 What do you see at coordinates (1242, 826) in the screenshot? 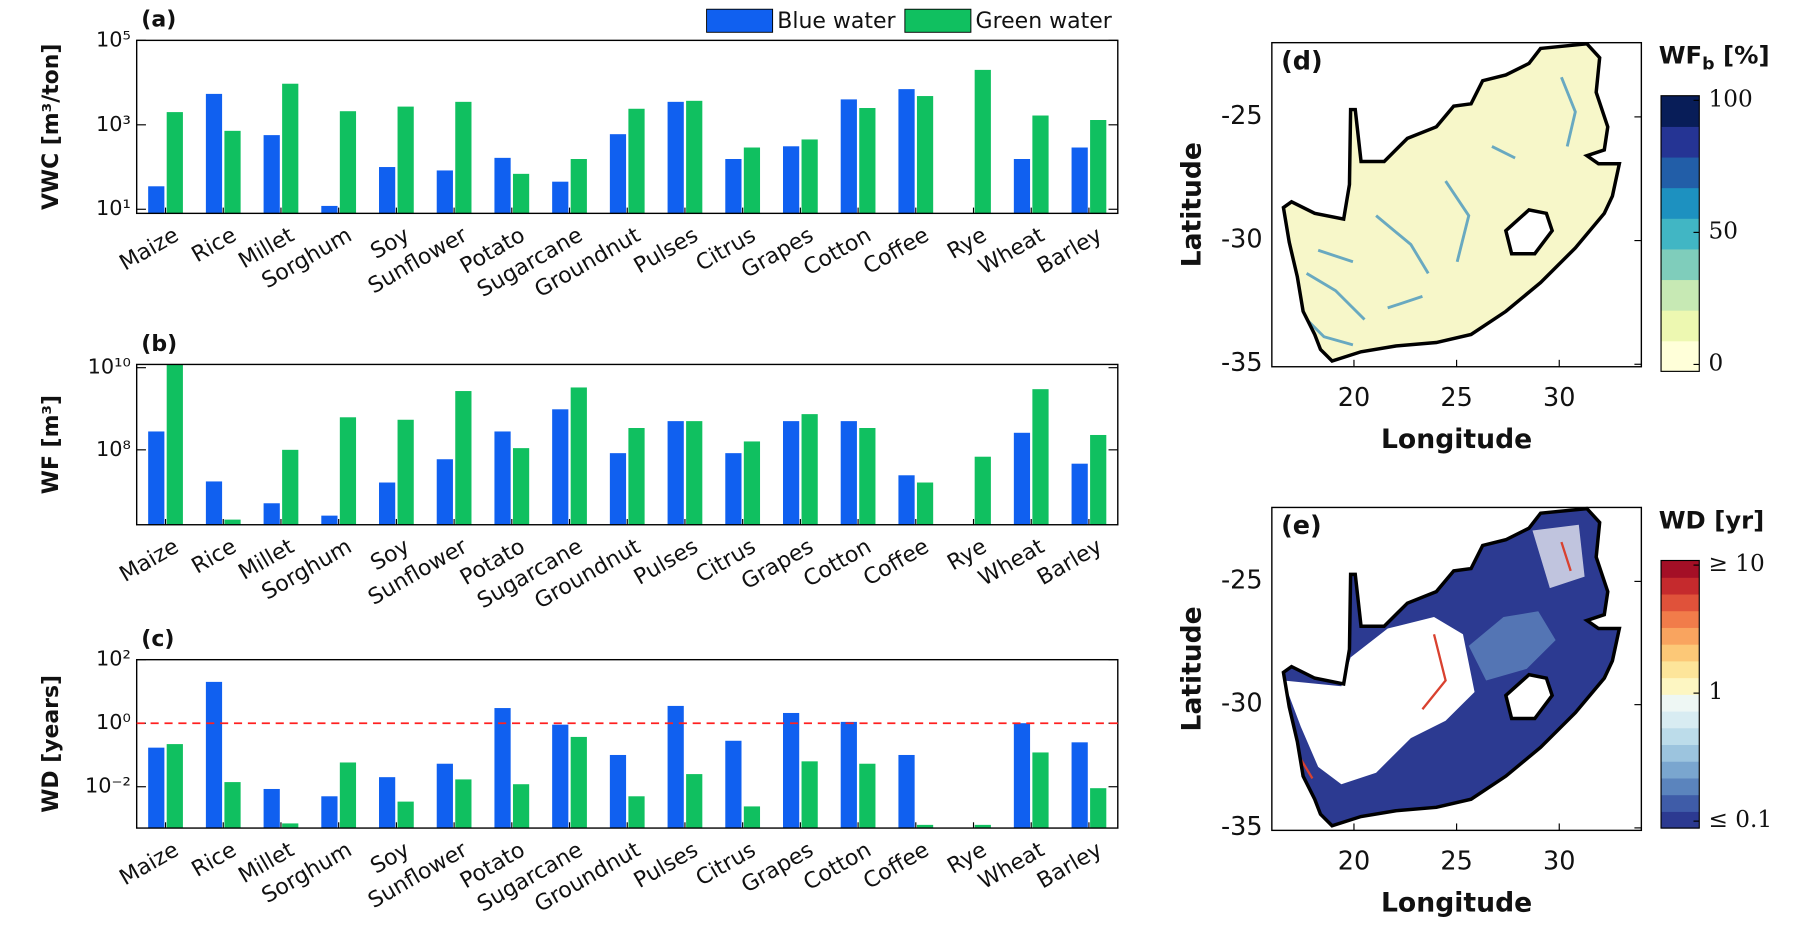
I see `y-tick-label: -35` at bounding box center [1242, 826].